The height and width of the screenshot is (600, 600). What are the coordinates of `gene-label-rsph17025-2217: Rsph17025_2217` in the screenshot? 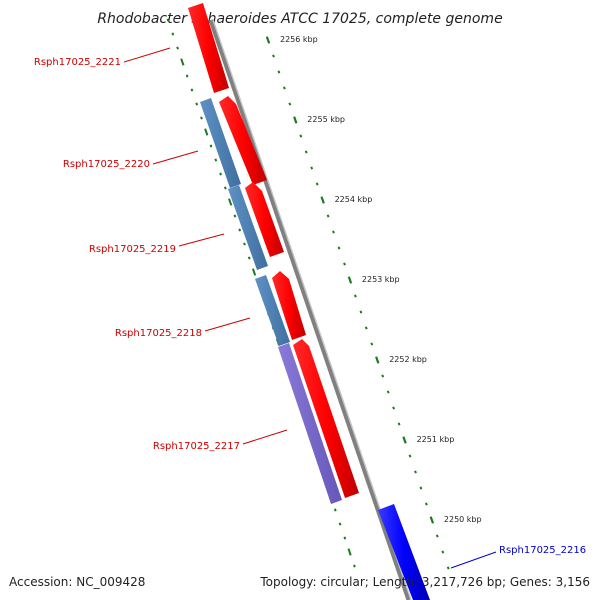 It's located at (220, 440).